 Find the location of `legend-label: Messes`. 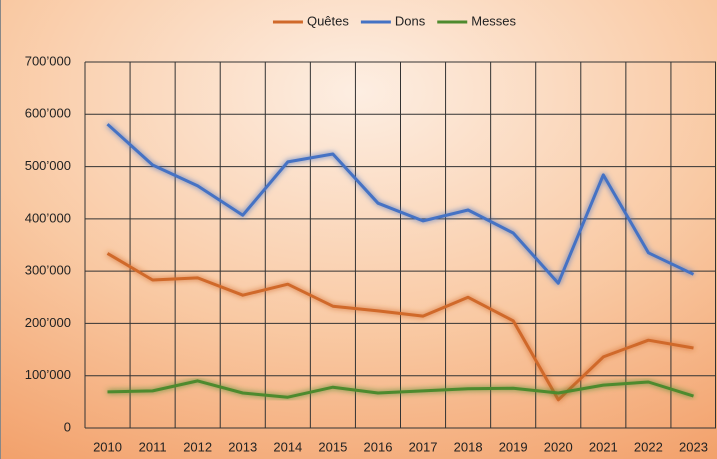

legend-label: Messes is located at coordinates (493, 20).